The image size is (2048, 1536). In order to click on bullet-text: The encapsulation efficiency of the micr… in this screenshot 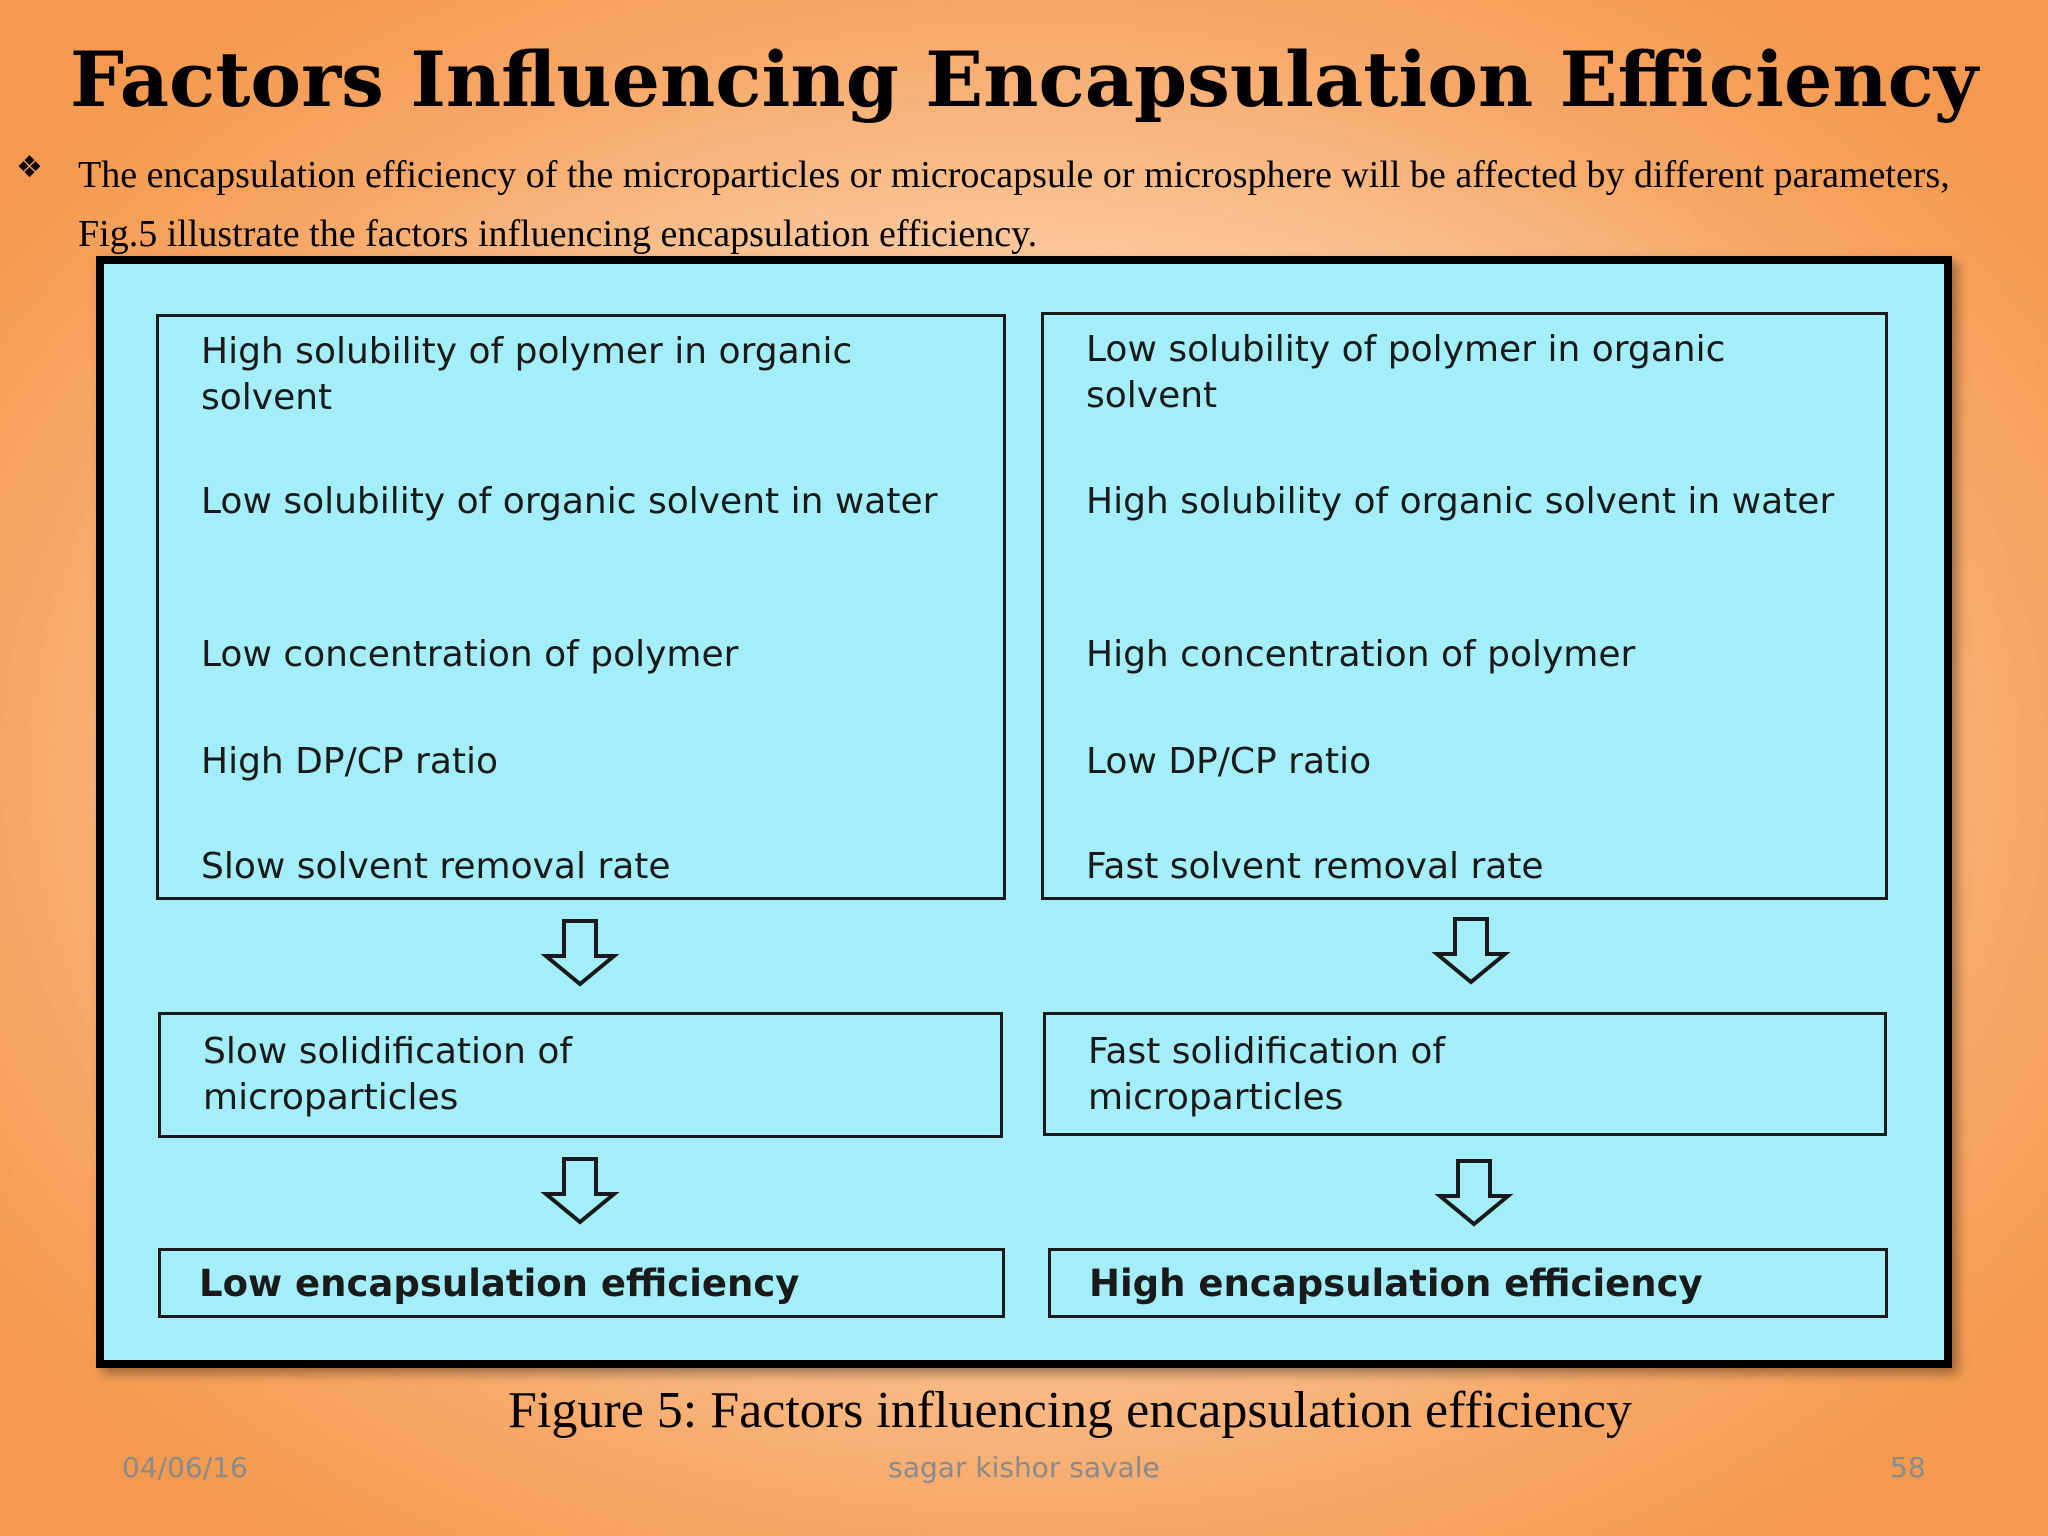, I will do `click(1014, 204)`.